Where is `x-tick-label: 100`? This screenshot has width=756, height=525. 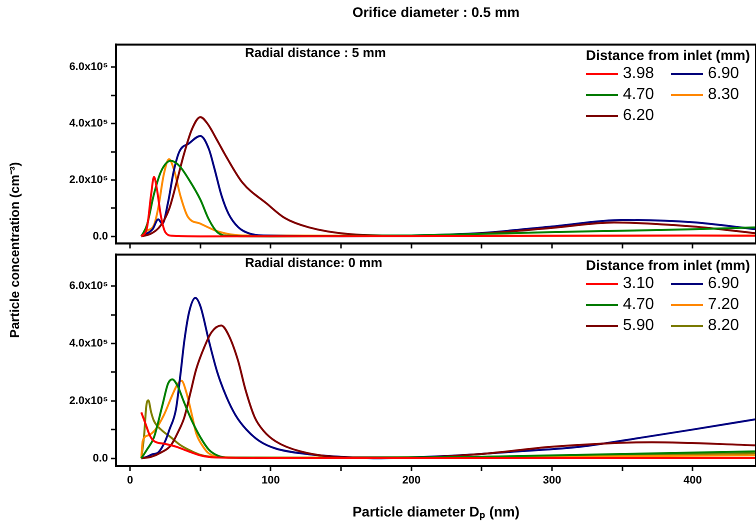 x-tick-label: 100 is located at coordinates (271, 480).